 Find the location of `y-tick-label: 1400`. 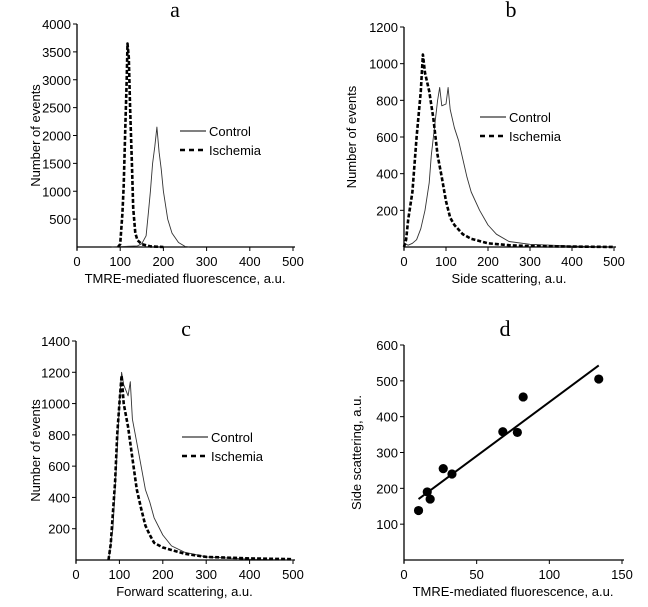

y-tick-label: 1400 is located at coordinates (55, 341).